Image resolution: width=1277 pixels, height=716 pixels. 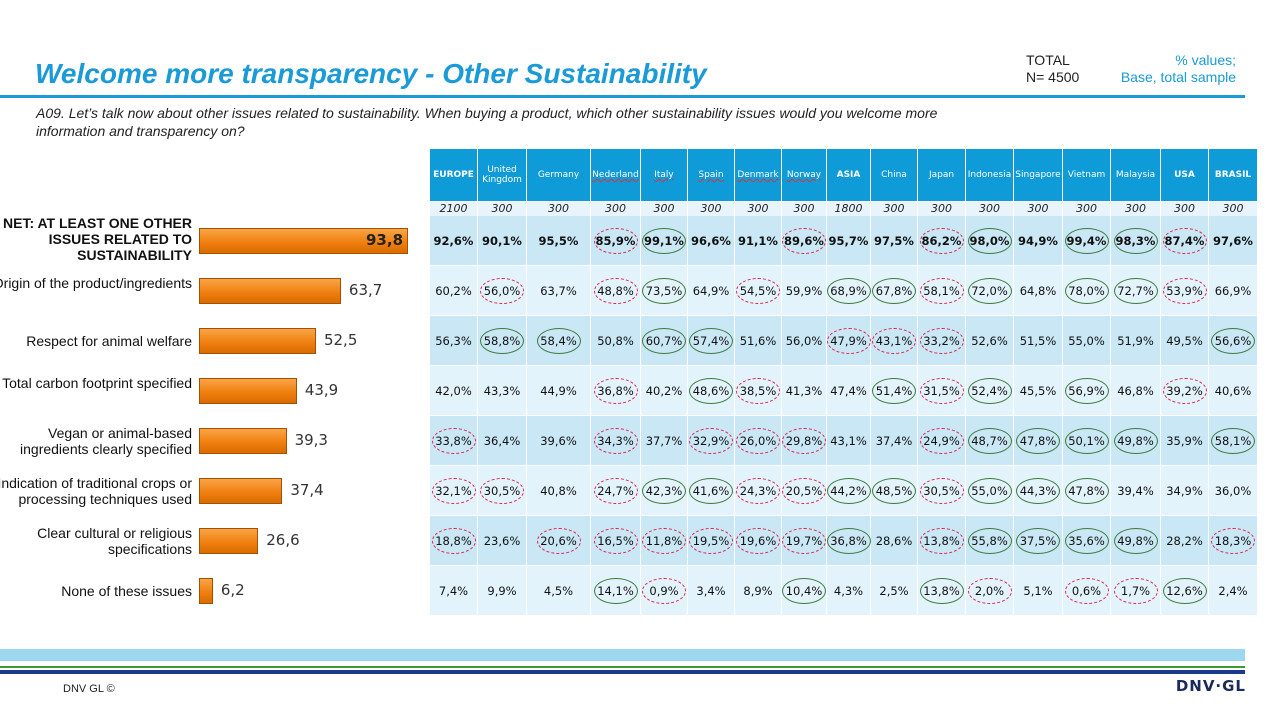 I want to click on column-header: EUROPE, so click(x=454, y=175).